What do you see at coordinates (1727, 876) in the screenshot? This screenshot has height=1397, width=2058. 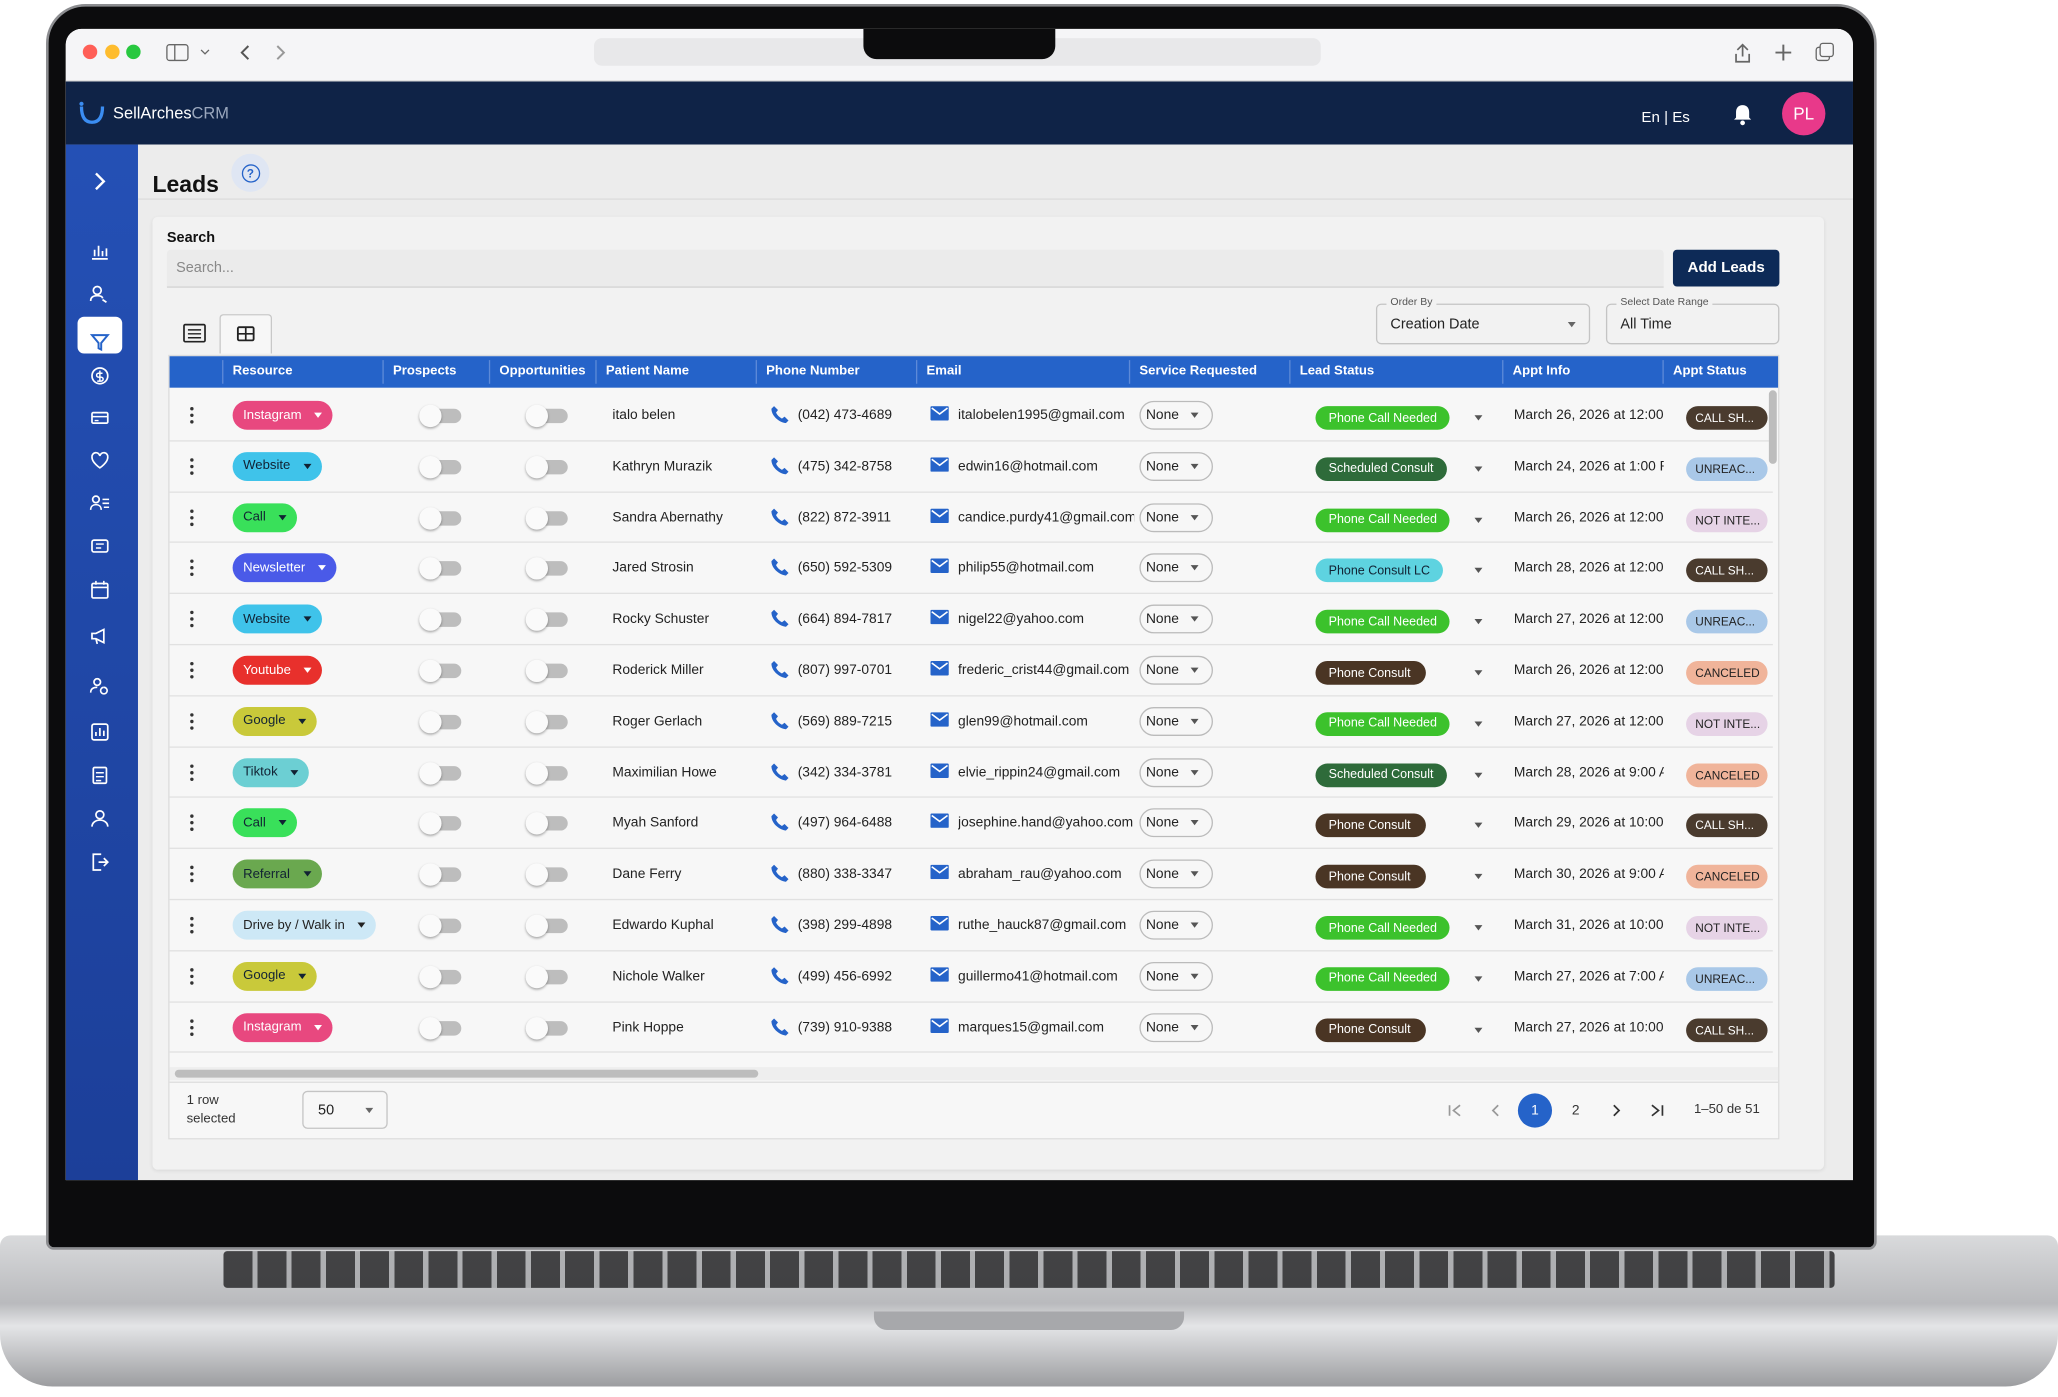 I see `appt-status-pill: CANCELED` at bounding box center [1727, 876].